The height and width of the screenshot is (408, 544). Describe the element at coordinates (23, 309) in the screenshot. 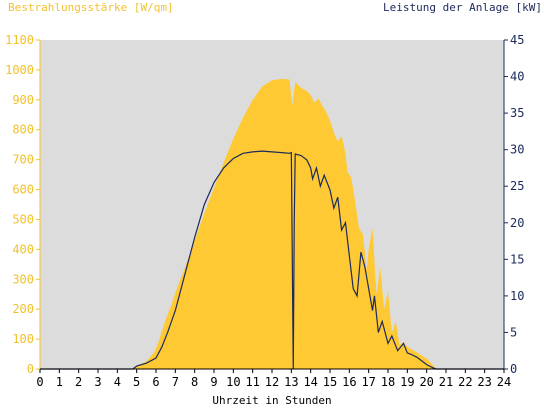

I see `left-axis-tick-label: 200` at that location.